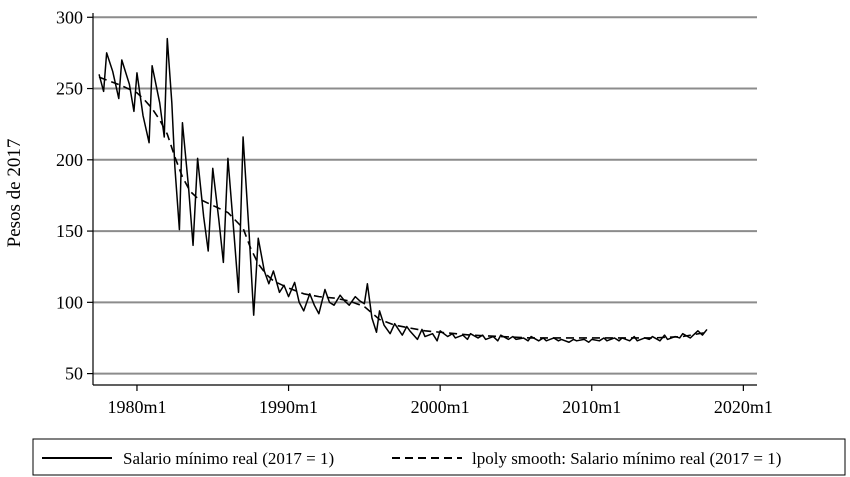  I want to click on x-axis-ticks: 1980m1 1990m1 2000m1 2010m1 2020m1, so click(440, 401).